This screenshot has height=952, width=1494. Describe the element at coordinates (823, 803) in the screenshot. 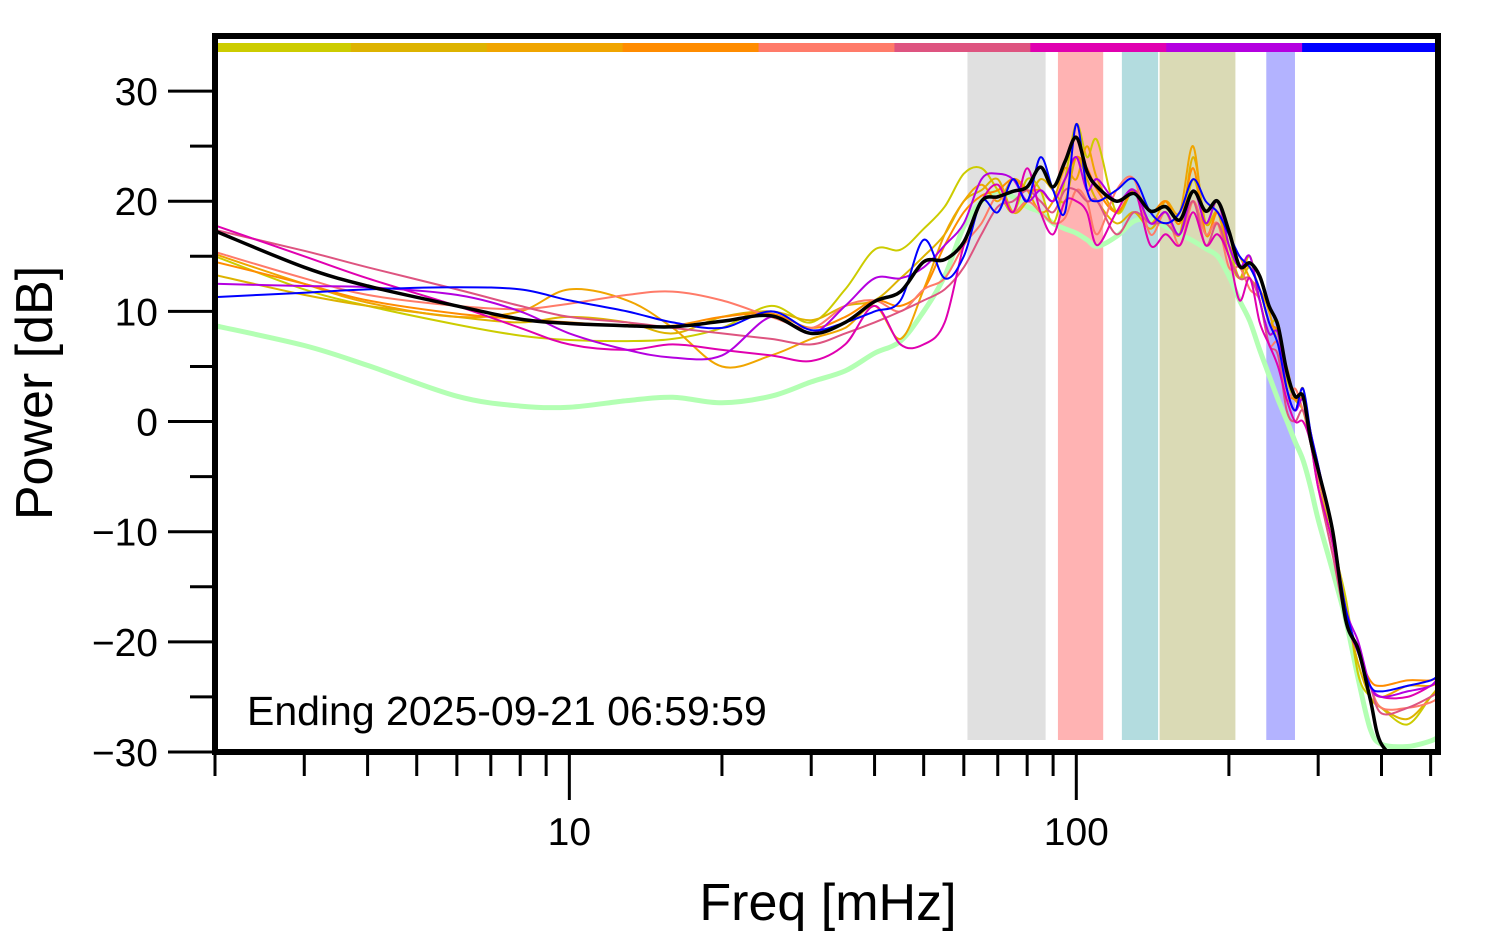

I see `x-axis: 10 100` at that location.